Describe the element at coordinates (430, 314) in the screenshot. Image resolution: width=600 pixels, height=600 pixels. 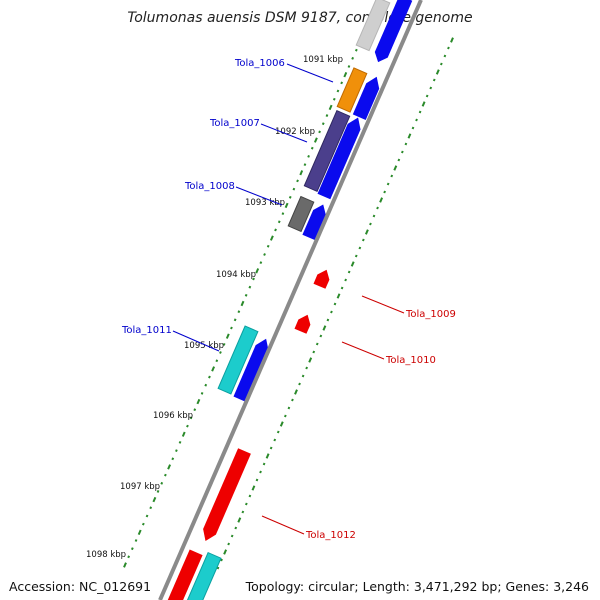
I see `gene-label: Tola_1009` at that location.